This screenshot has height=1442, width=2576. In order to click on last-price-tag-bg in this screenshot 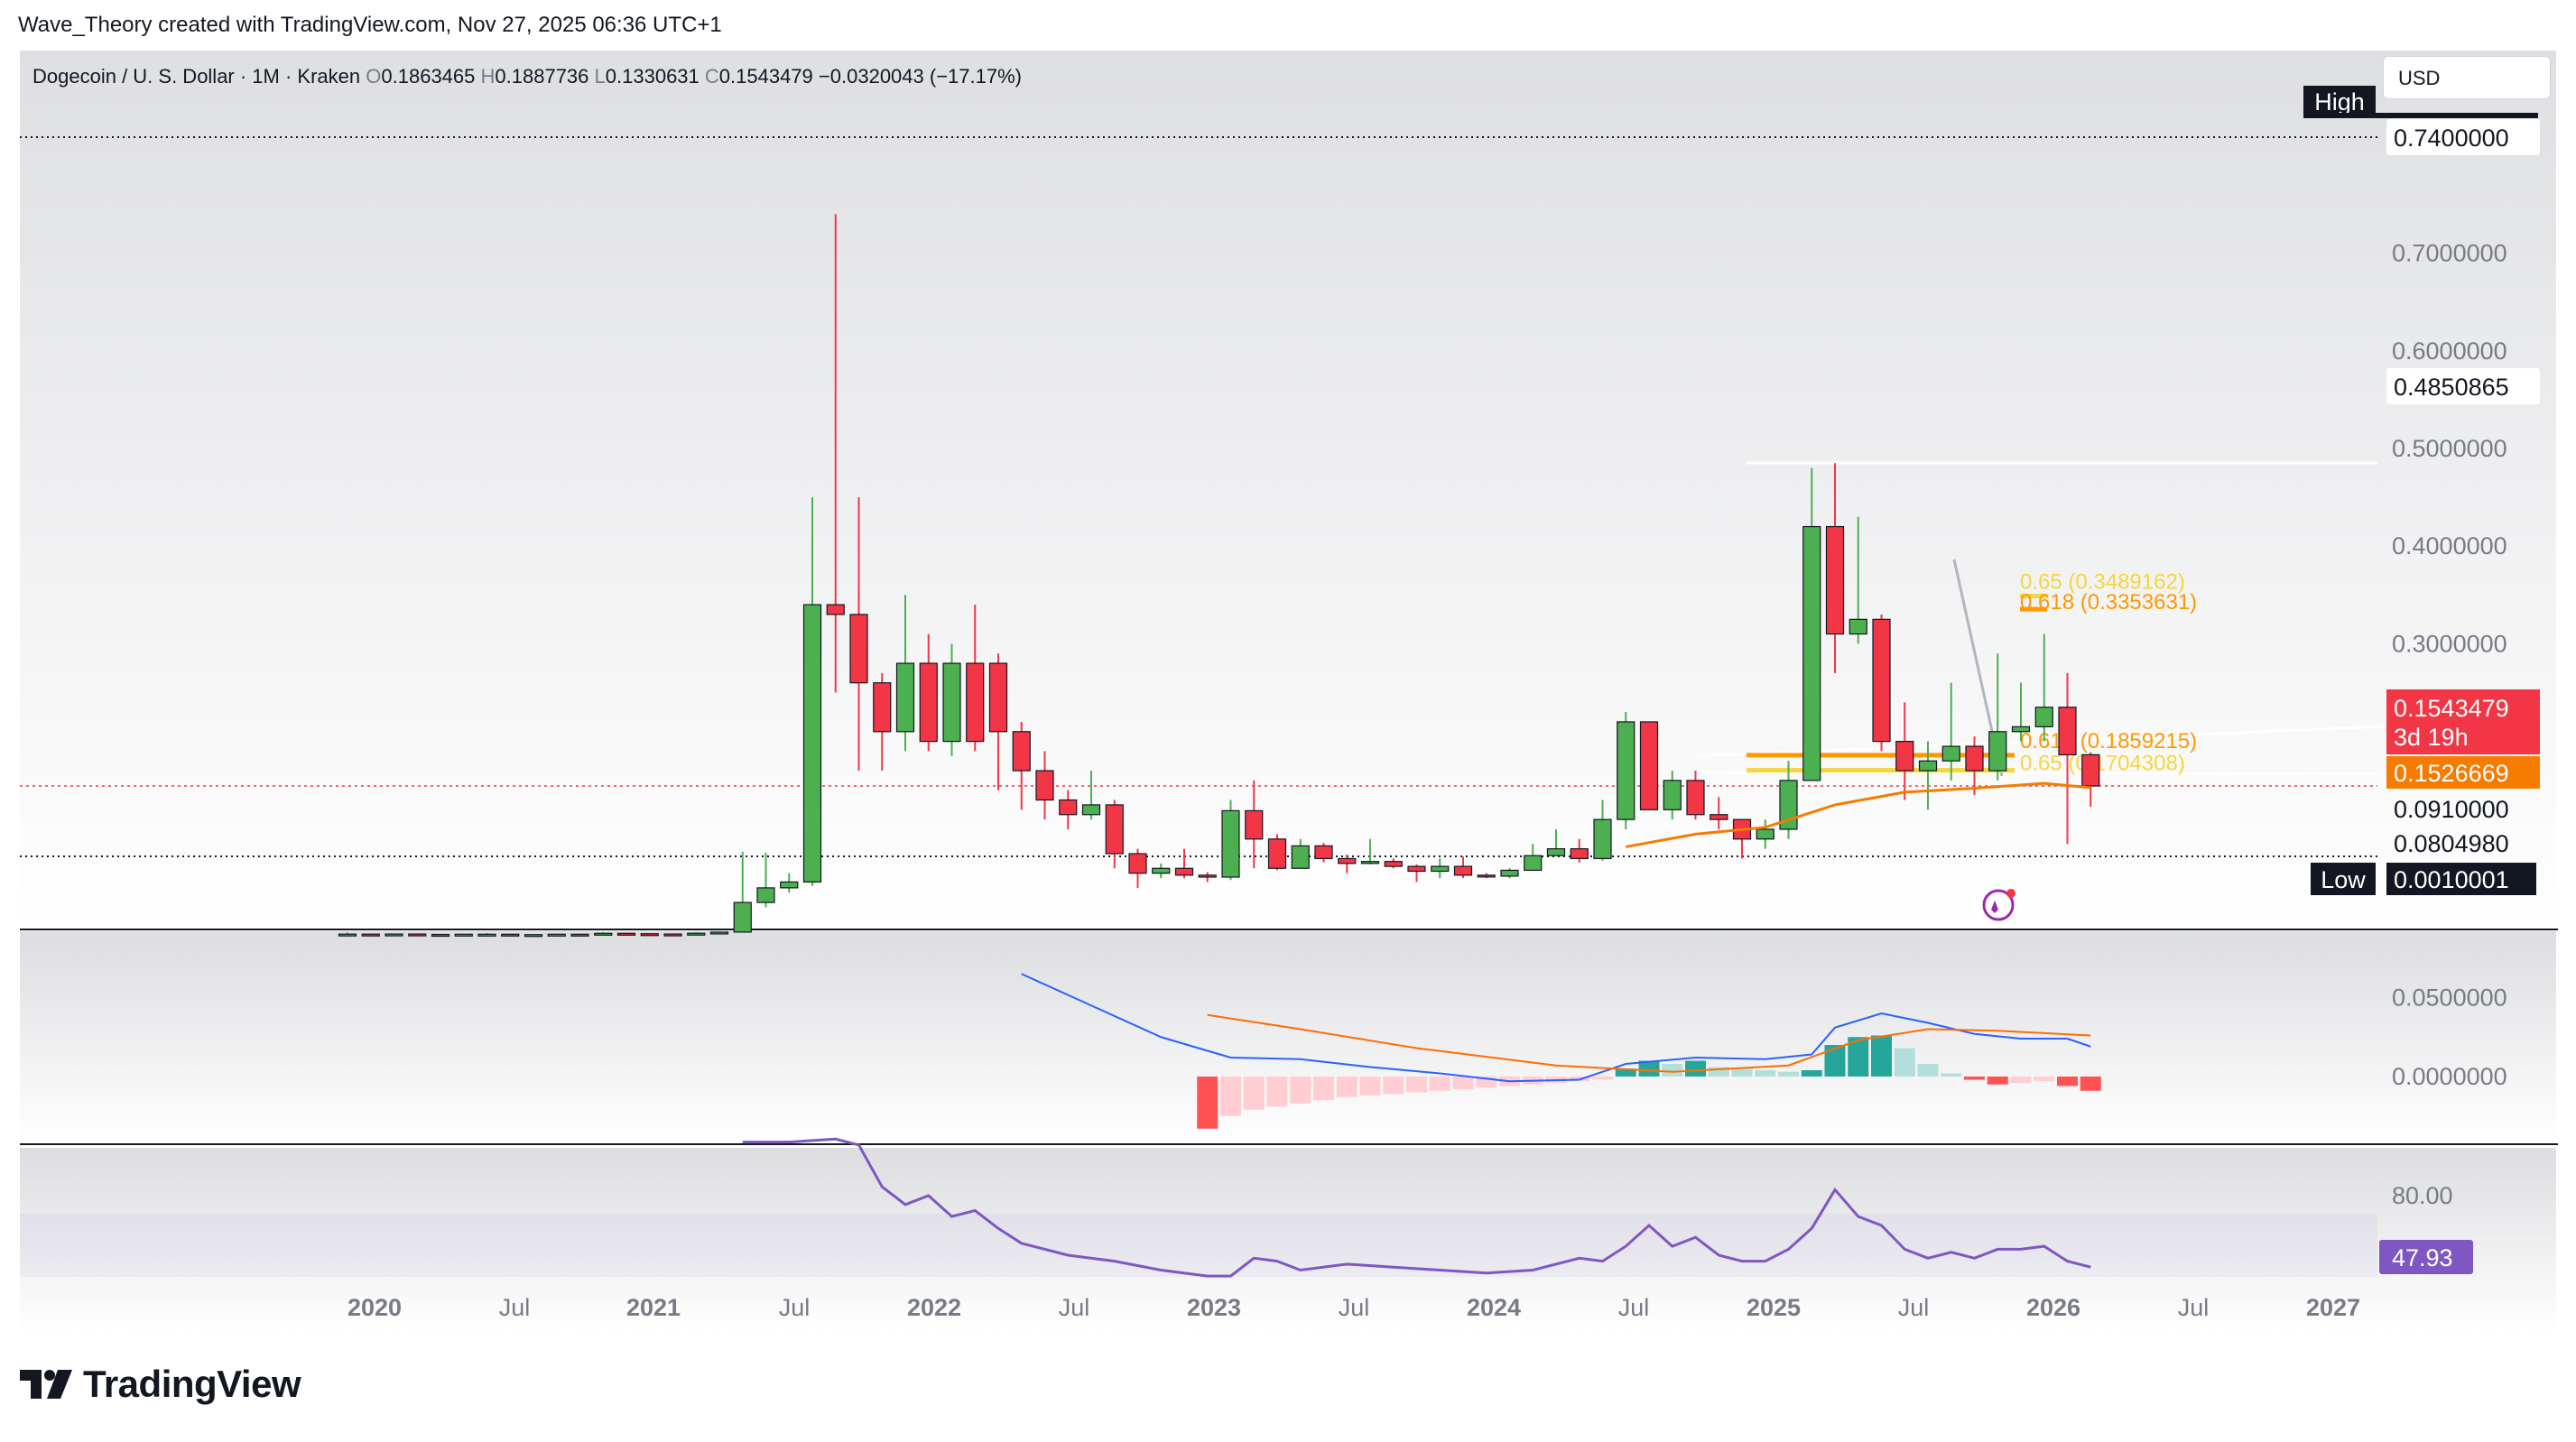, I will do `click(2463, 721)`.